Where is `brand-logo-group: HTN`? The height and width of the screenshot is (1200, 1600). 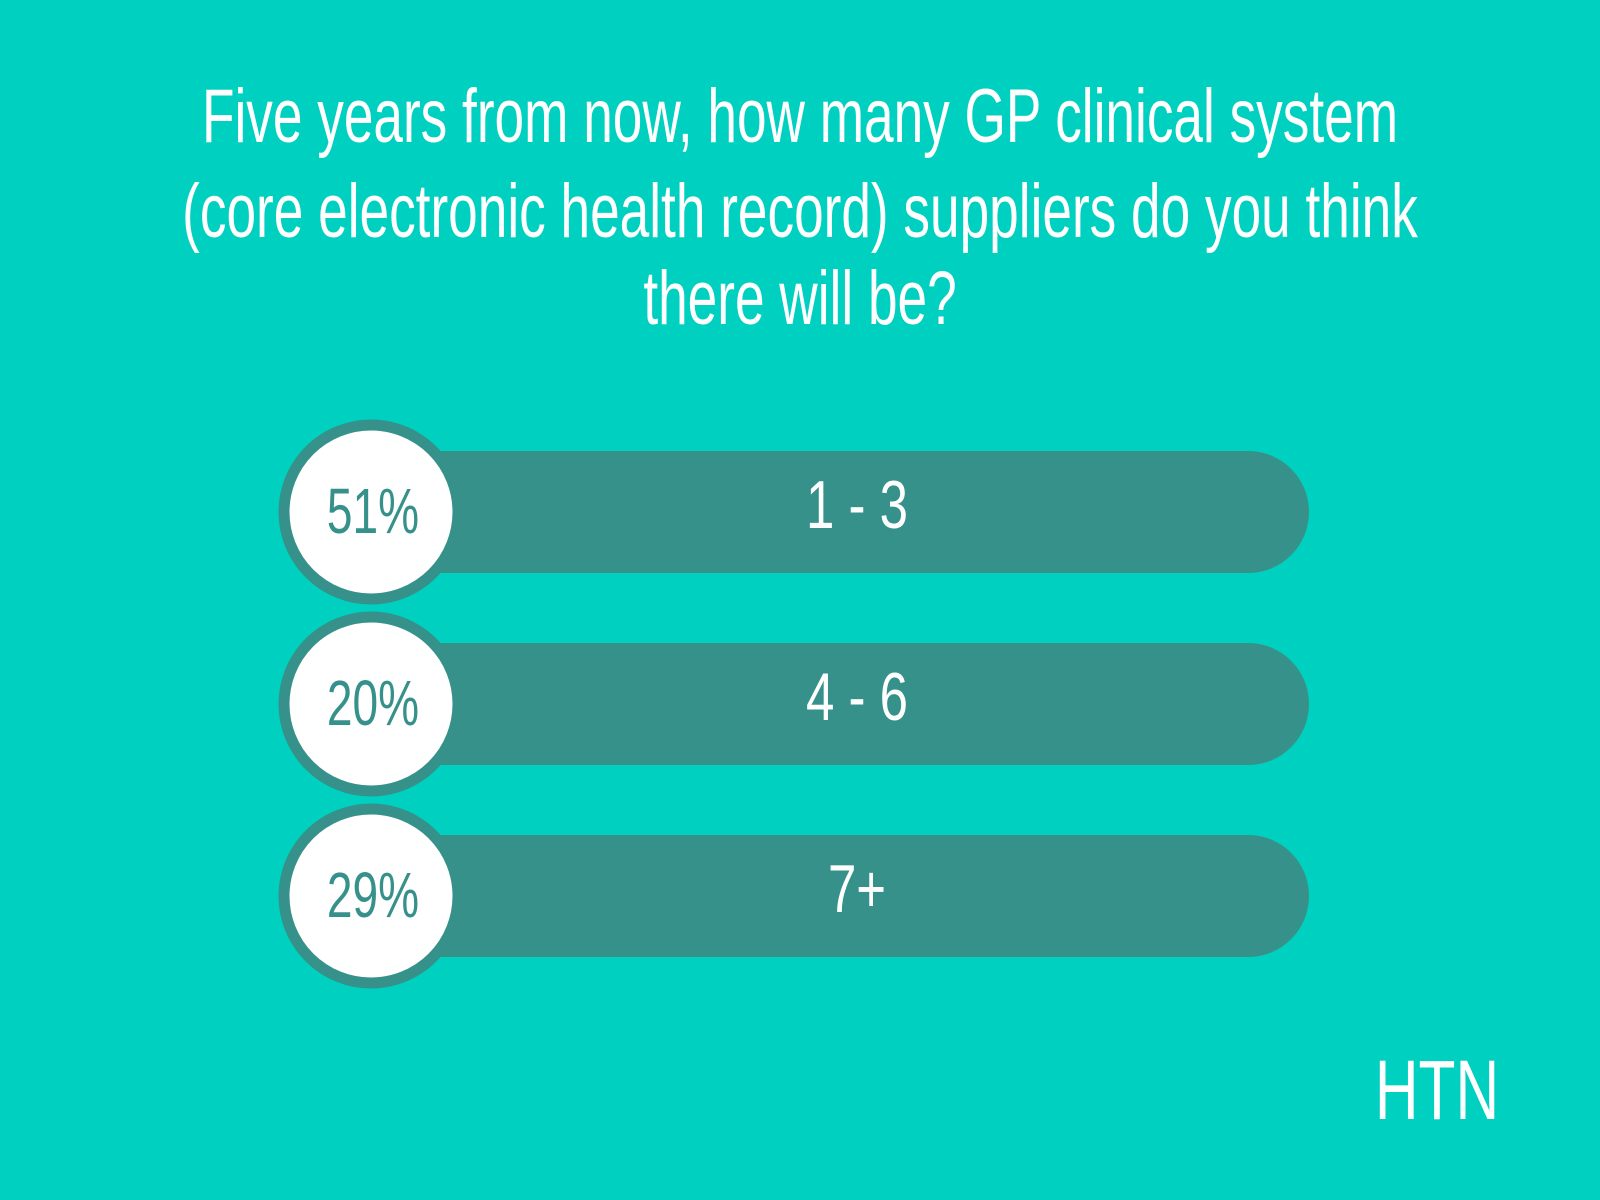 brand-logo-group: HTN is located at coordinates (1437, 1090).